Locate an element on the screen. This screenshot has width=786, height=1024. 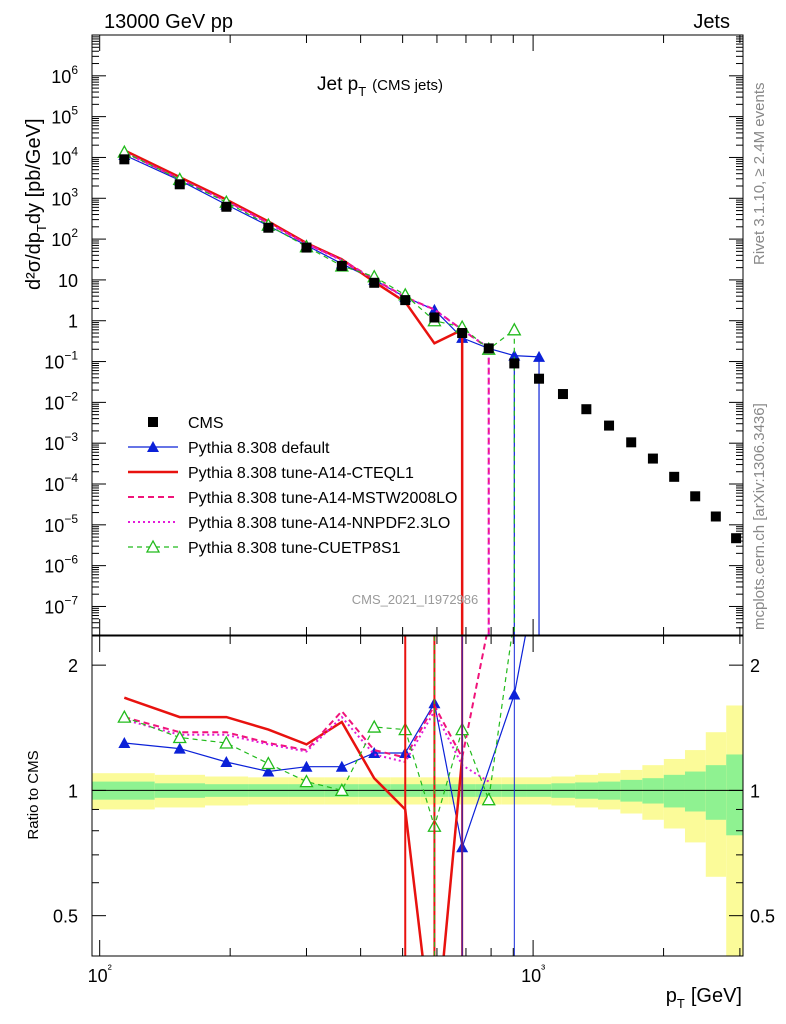
legend-label: CMS is located at coordinates (206, 423).